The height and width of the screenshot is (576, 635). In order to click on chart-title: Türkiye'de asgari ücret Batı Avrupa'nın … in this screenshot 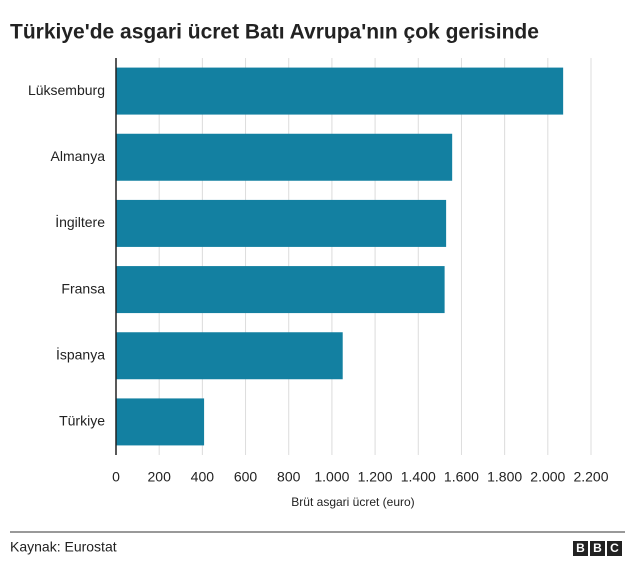, I will do `click(274, 32)`.